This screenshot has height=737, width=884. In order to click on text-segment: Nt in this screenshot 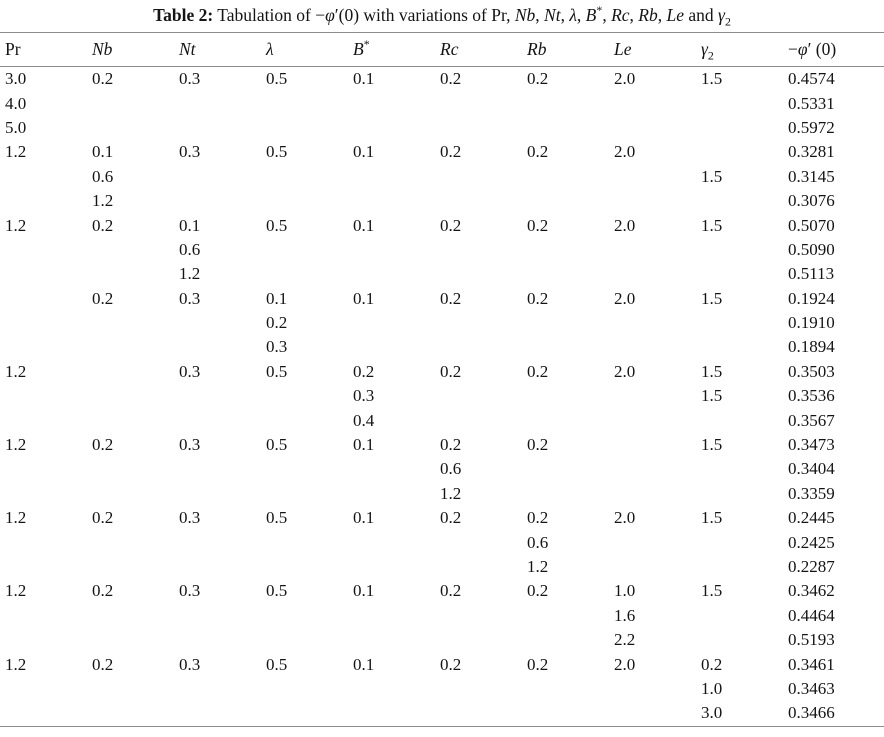, I will do `click(187, 49)`.